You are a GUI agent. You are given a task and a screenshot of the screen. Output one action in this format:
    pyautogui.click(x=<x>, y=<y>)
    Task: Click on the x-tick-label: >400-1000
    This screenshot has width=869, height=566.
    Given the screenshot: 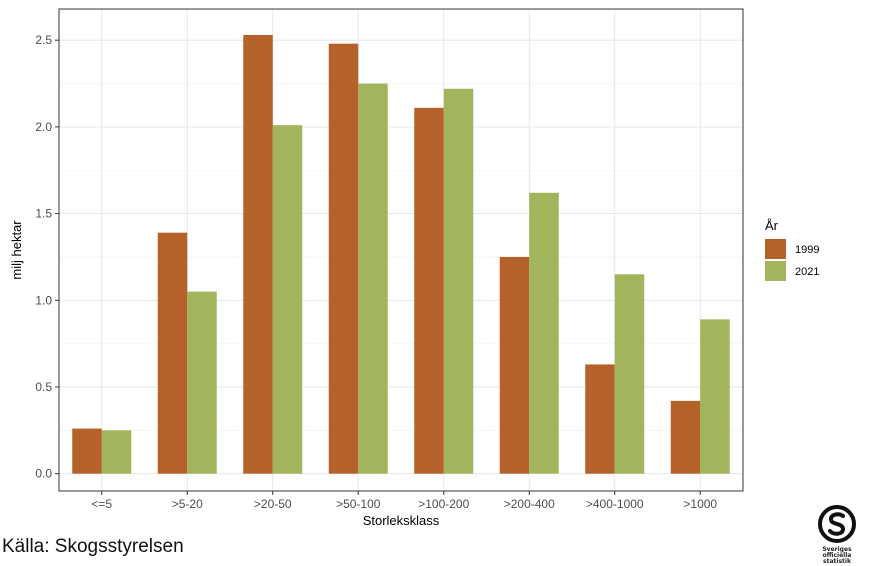 What is the action you would take?
    pyautogui.click(x=615, y=504)
    